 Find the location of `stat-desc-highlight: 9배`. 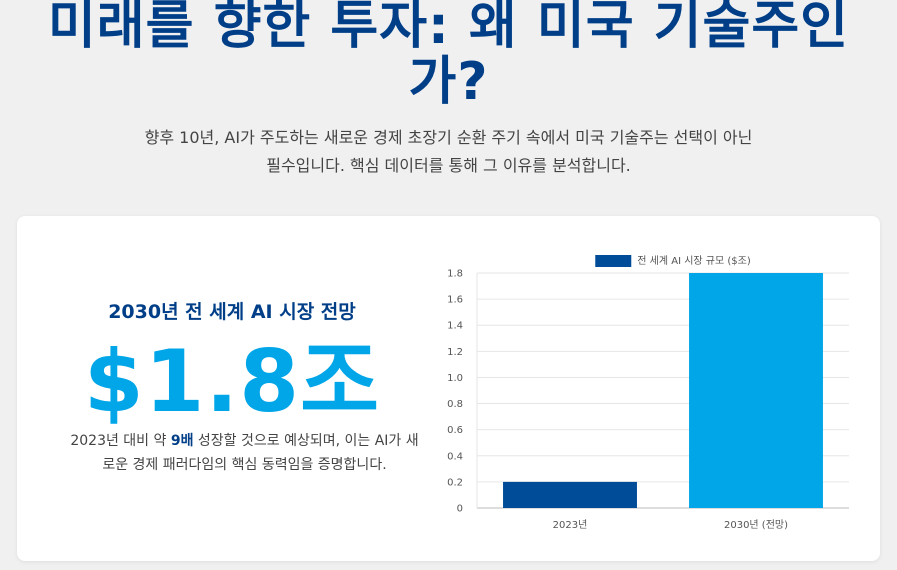

stat-desc-highlight: 9배 is located at coordinates (182, 441).